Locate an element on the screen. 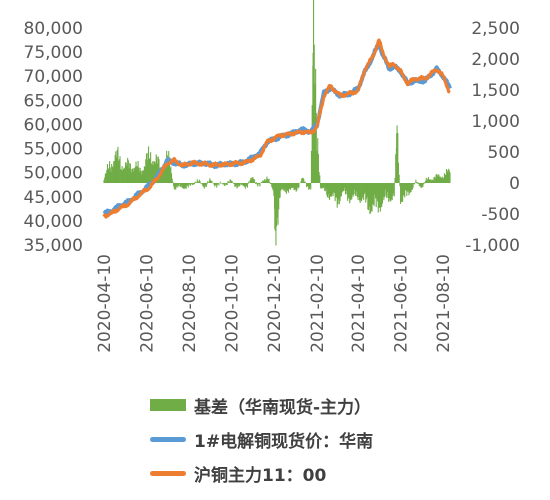 The width and height of the screenshot is (550, 500). left-axis-tick-label: 55,000 is located at coordinates (53, 150).